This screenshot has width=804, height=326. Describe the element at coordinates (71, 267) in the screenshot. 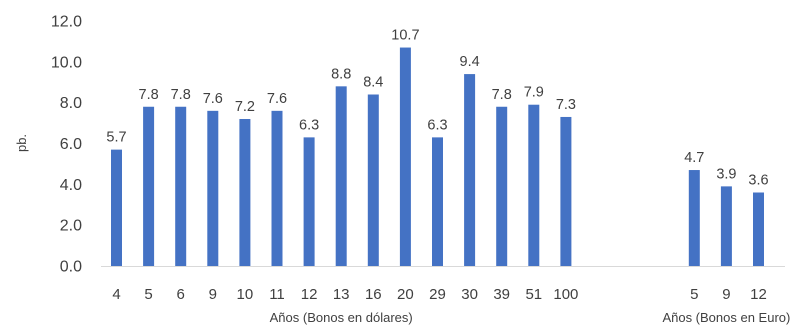

I see `y-tick-label: 0.0` at that location.